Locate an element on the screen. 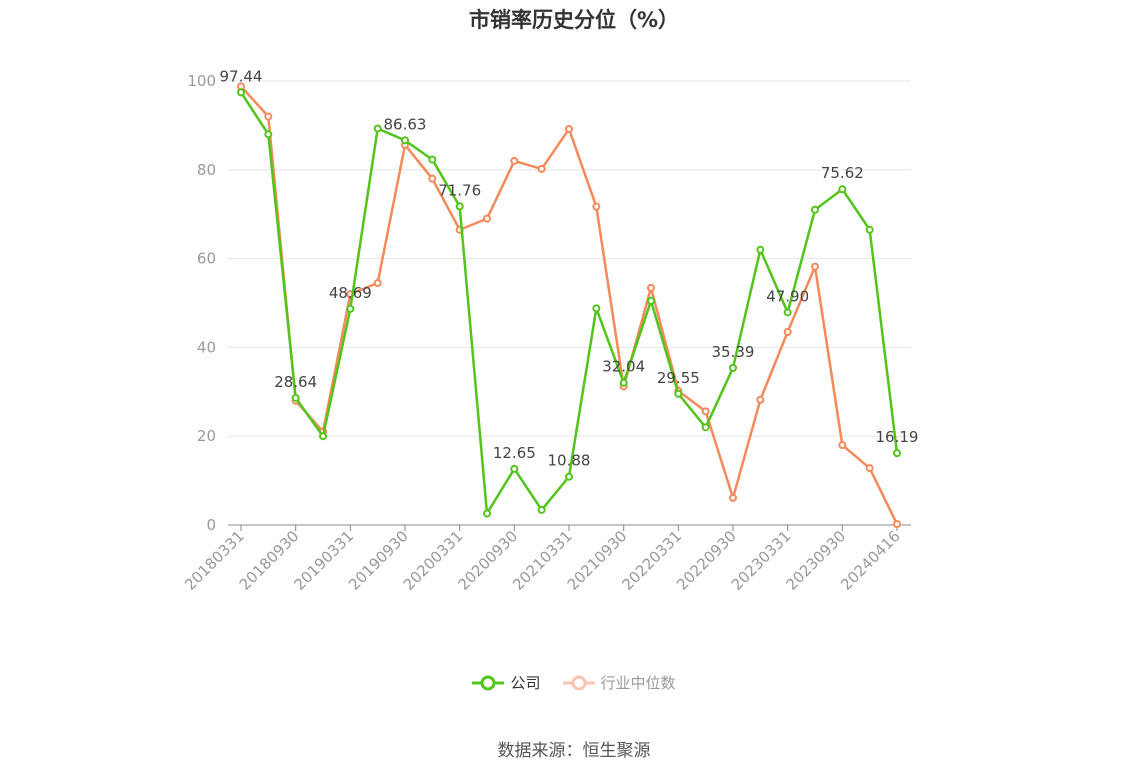  company-data-label: 28.64 is located at coordinates (295, 382).